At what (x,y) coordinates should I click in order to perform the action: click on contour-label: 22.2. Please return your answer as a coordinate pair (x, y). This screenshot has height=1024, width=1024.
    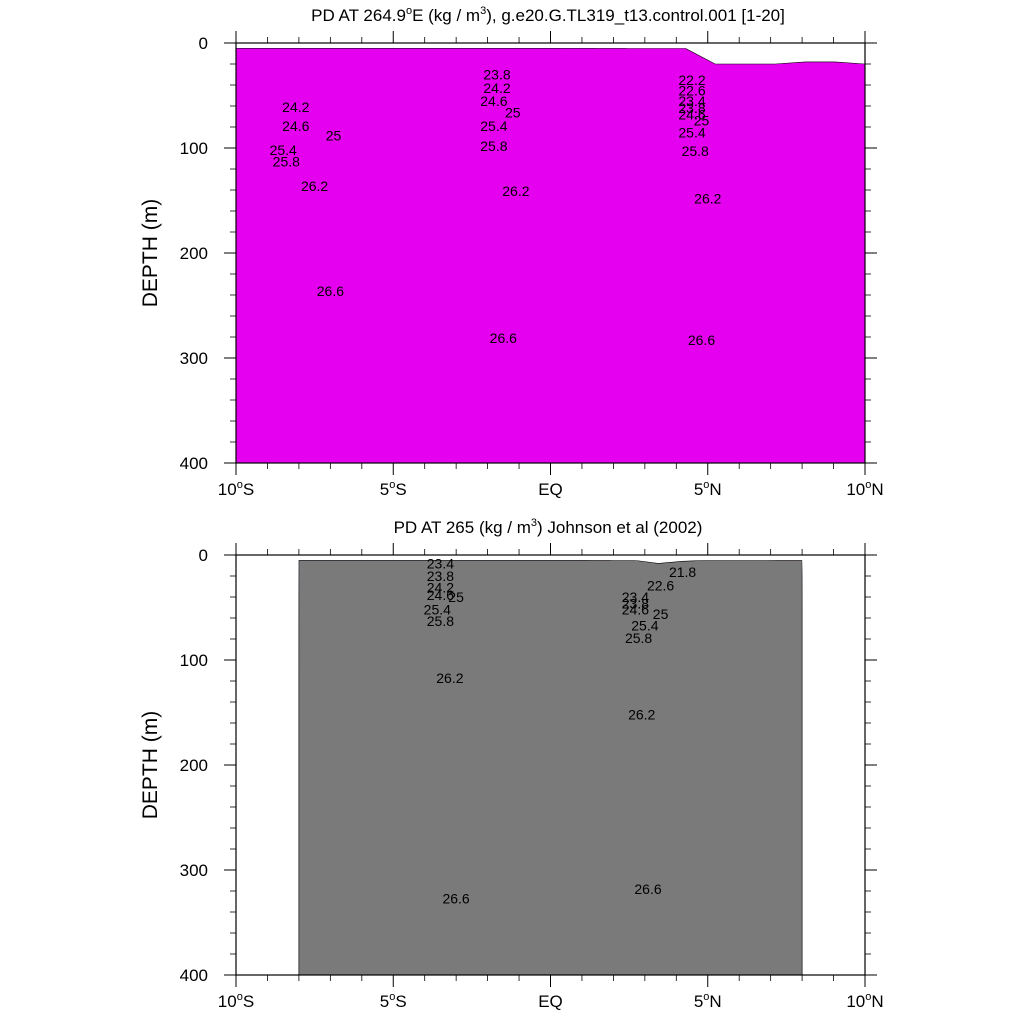
    Looking at the image, I should click on (691, 80).